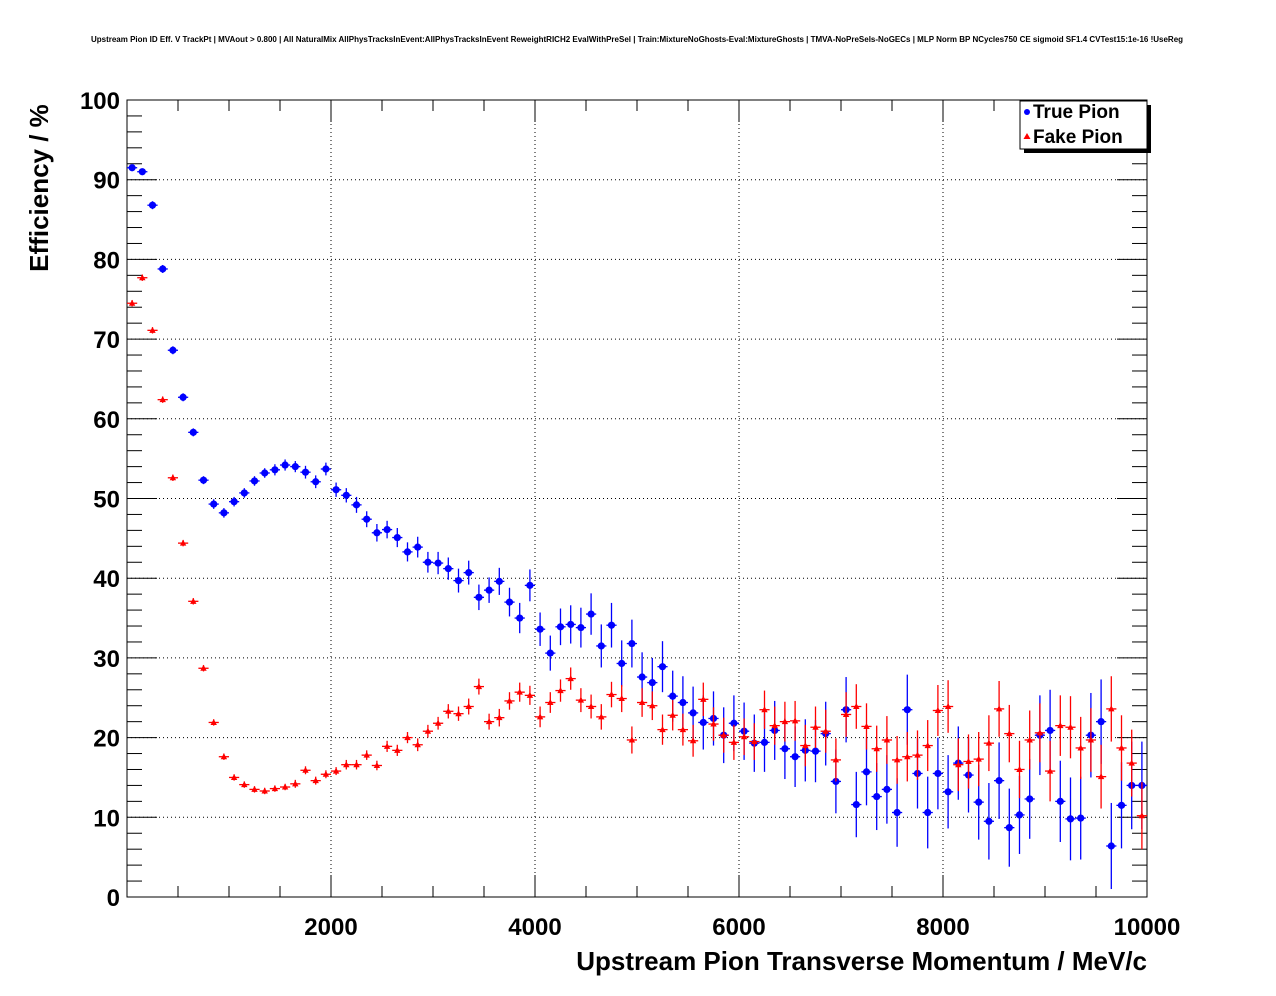  I want to click on y-tick-label: 80, so click(106, 260).